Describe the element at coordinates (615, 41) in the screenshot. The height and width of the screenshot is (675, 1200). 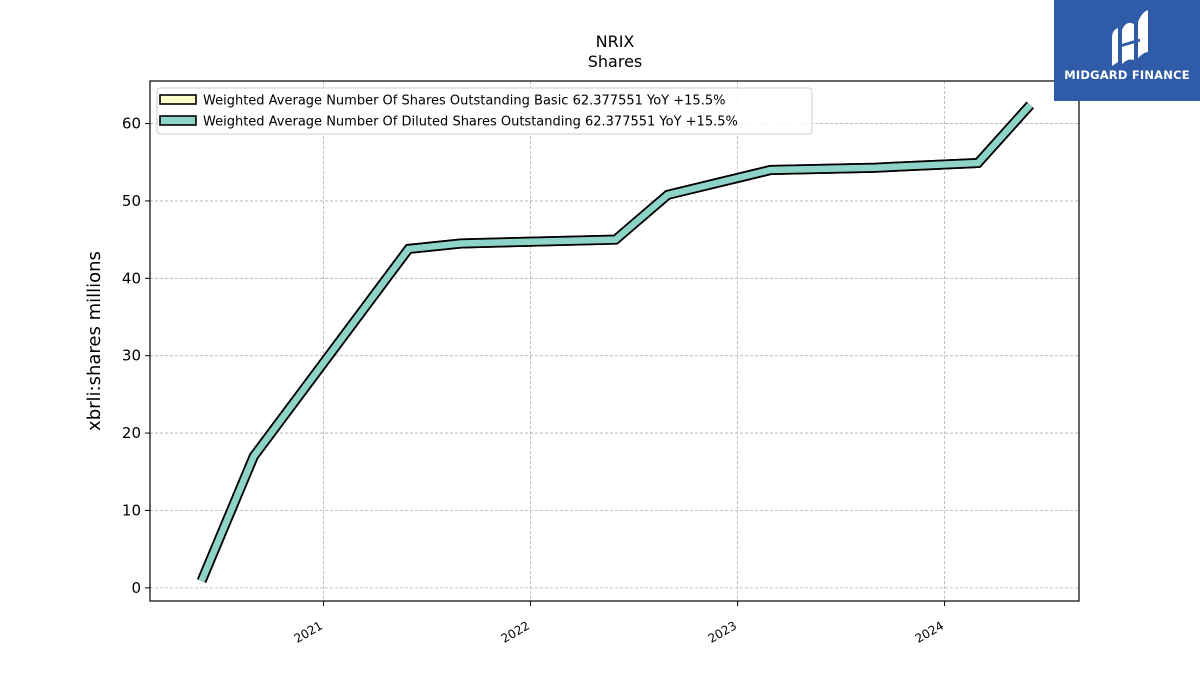
I see `chart-title: NRIX` at that location.